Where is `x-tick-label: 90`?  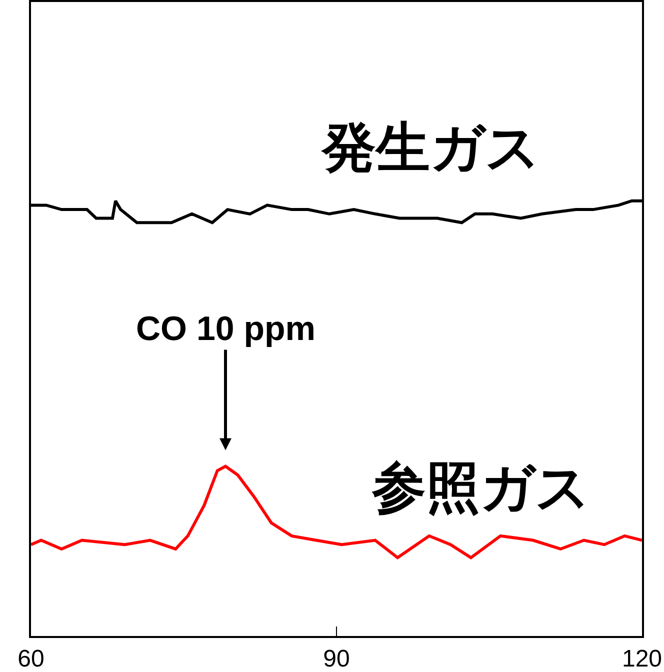 x-tick-label: 90 is located at coordinates (336, 659).